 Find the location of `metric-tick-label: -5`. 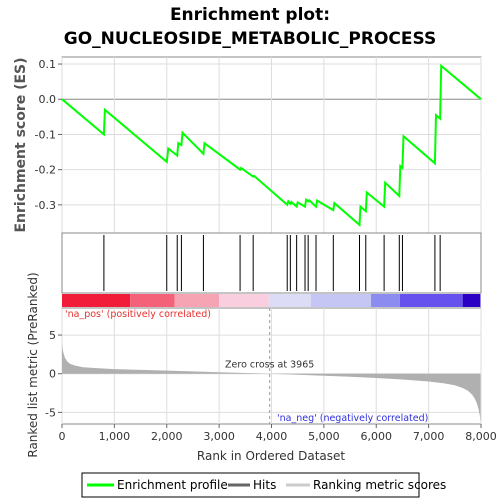

metric-tick-label: -5 is located at coordinates (50, 412).